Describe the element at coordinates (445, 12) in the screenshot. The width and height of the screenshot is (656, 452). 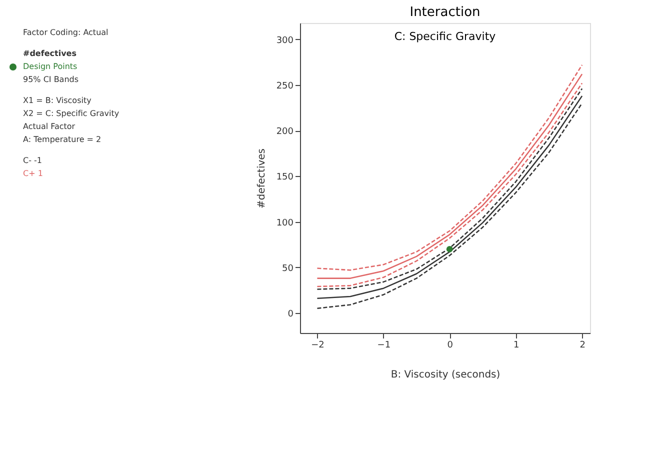
I see `chart-title: Interaction` at that location.